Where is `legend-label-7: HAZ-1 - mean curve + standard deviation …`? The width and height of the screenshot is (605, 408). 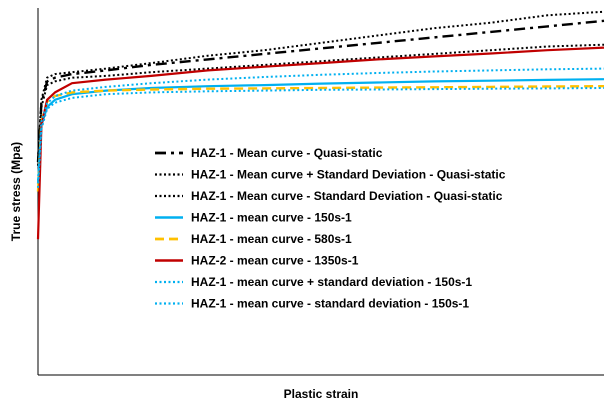
legend-label-7: HAZ-1 - mean curve + standard deviation … is located at coordinates (331, 282).